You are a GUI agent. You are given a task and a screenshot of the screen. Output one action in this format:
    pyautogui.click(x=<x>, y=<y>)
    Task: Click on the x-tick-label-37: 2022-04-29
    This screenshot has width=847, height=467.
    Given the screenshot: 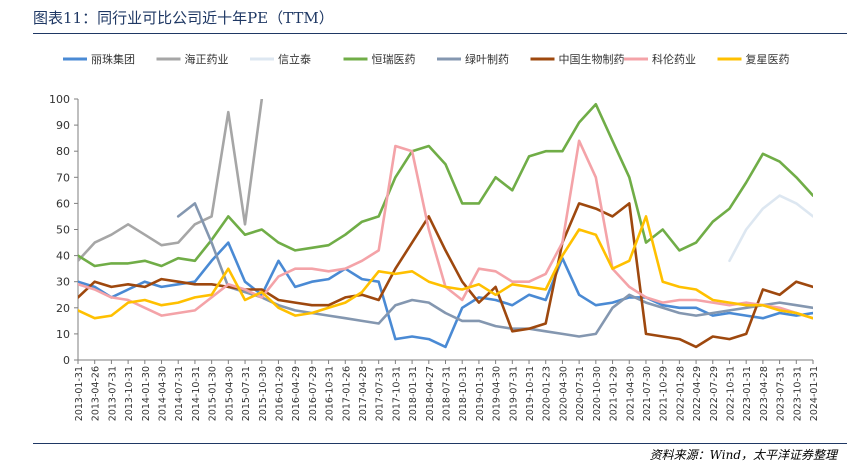 What is the action you would take?
    pyautogui.click(x=697, y=393)
    